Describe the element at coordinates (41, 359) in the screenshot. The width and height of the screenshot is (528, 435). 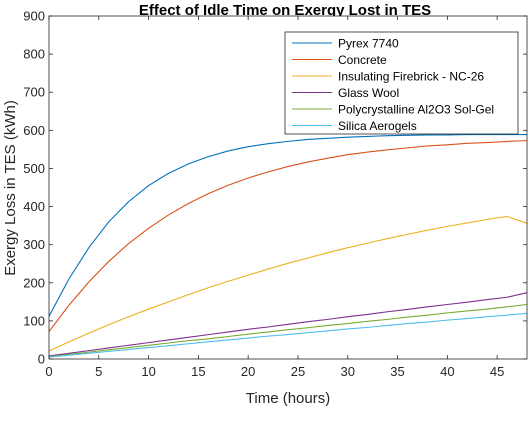
I see `y-tick-label-0: 0` at that location.